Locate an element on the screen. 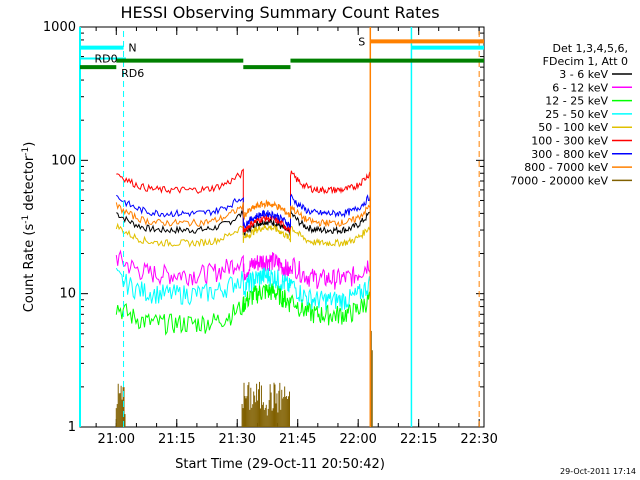  x-tick-label: 21:15 is located at coordinates (176, 439).